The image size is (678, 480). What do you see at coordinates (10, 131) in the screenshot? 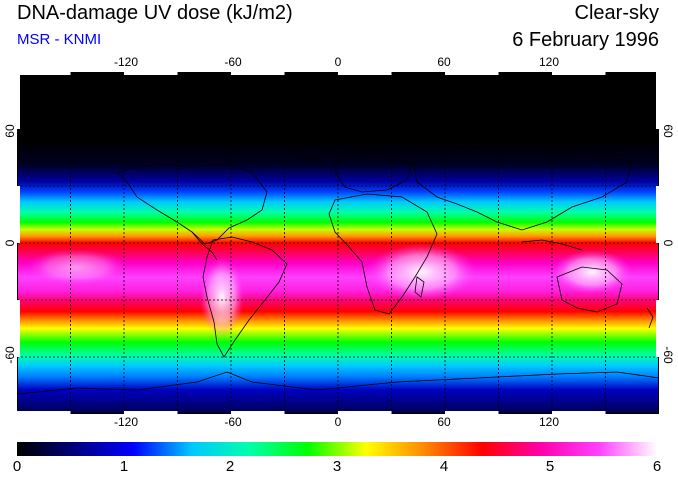
I see `lat-label-left: 60` at bounding box center [10, 131].